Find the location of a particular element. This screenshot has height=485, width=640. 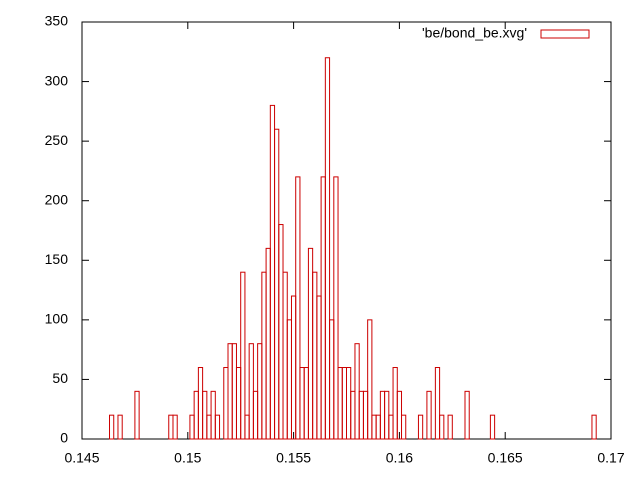

x-tick-label: 0.15 is located at coordinates (187, 458).